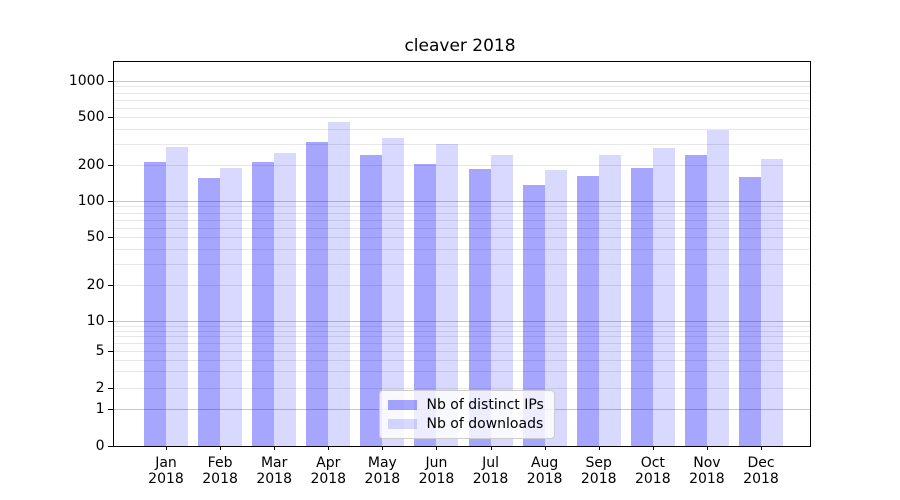  Describe the element at coordinates (371, 300) in the screenshot. I see `bar-distinct-ips-may` at that location.